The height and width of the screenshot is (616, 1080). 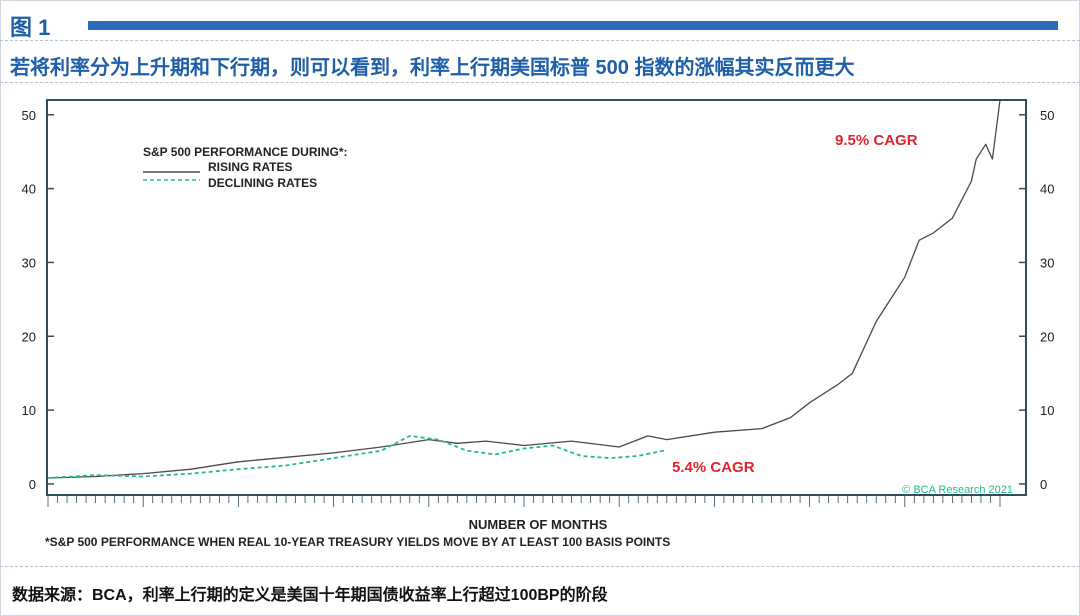 I want to click on y-tick-label-left: 50, so click(x=29, y=115).